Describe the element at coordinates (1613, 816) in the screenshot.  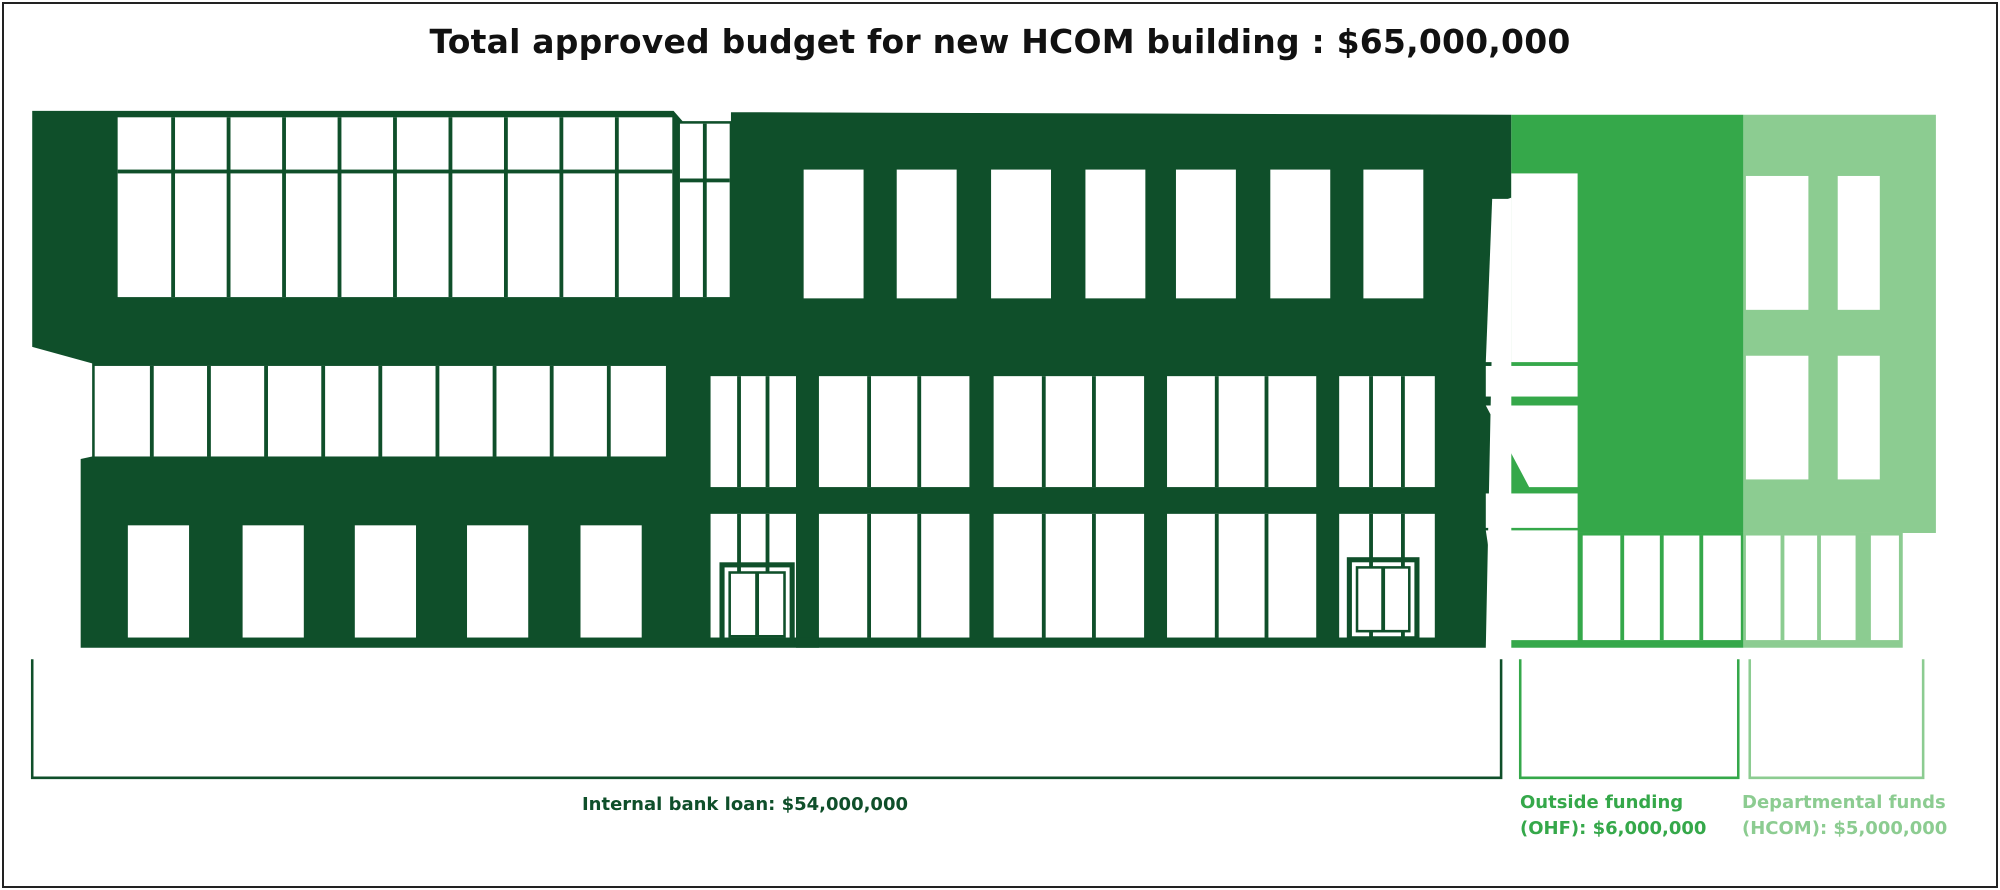
I see `label-outside-funding: Outside funding (OHF): $6,000,000` at that location.